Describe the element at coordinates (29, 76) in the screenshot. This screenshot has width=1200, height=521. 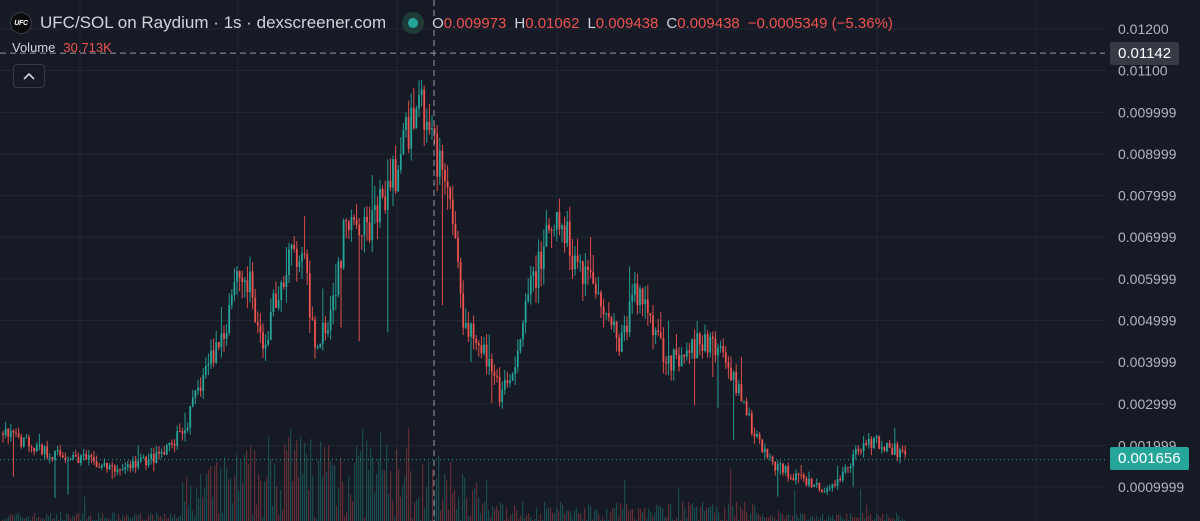
I see `collapse-legend-button` at that location.